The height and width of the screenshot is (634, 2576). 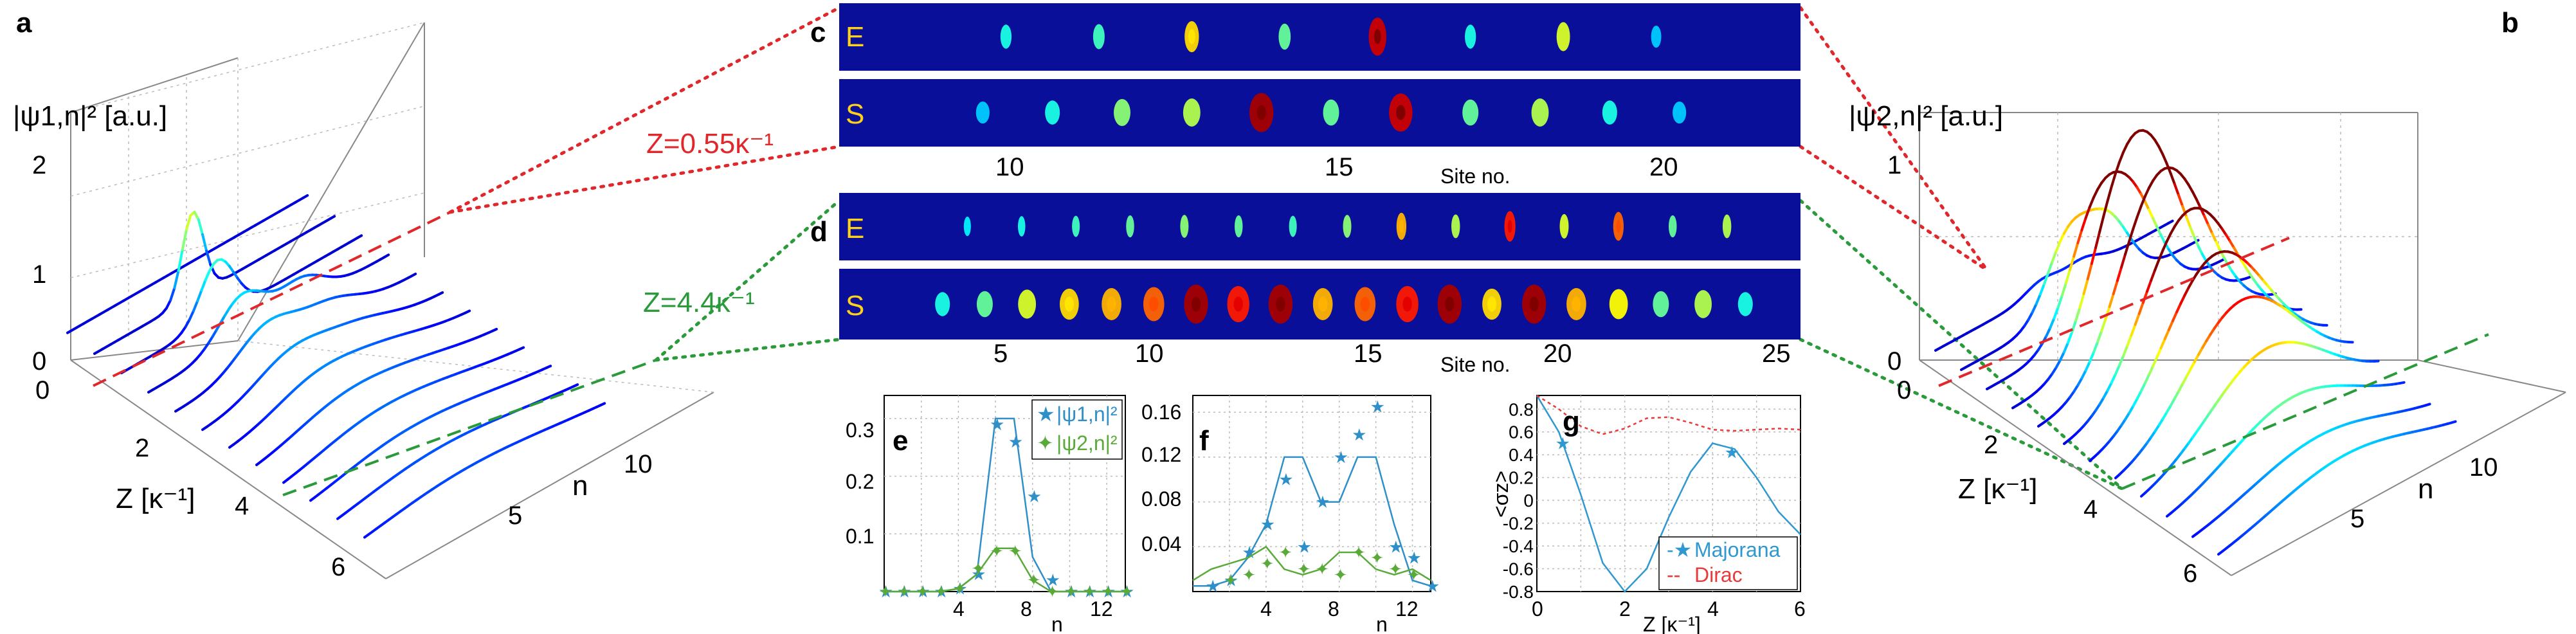 What do you see at coordinates (39, 361) in the screenshot?
I see `panel-a-ztick-0: 0` at bounding box center [39, 361].